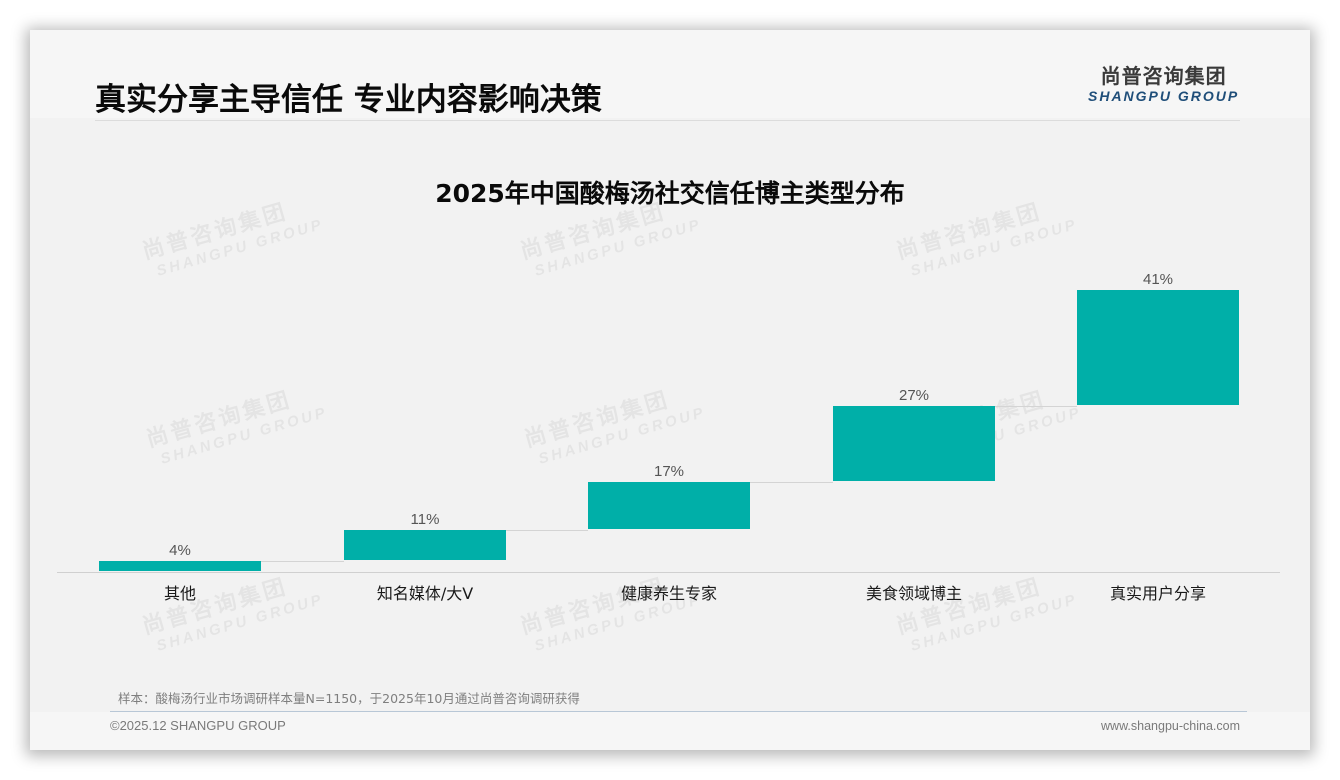  Describe the element at coordinates (914, 395) in the screenshot. I see `value-label: 27%` at that location.